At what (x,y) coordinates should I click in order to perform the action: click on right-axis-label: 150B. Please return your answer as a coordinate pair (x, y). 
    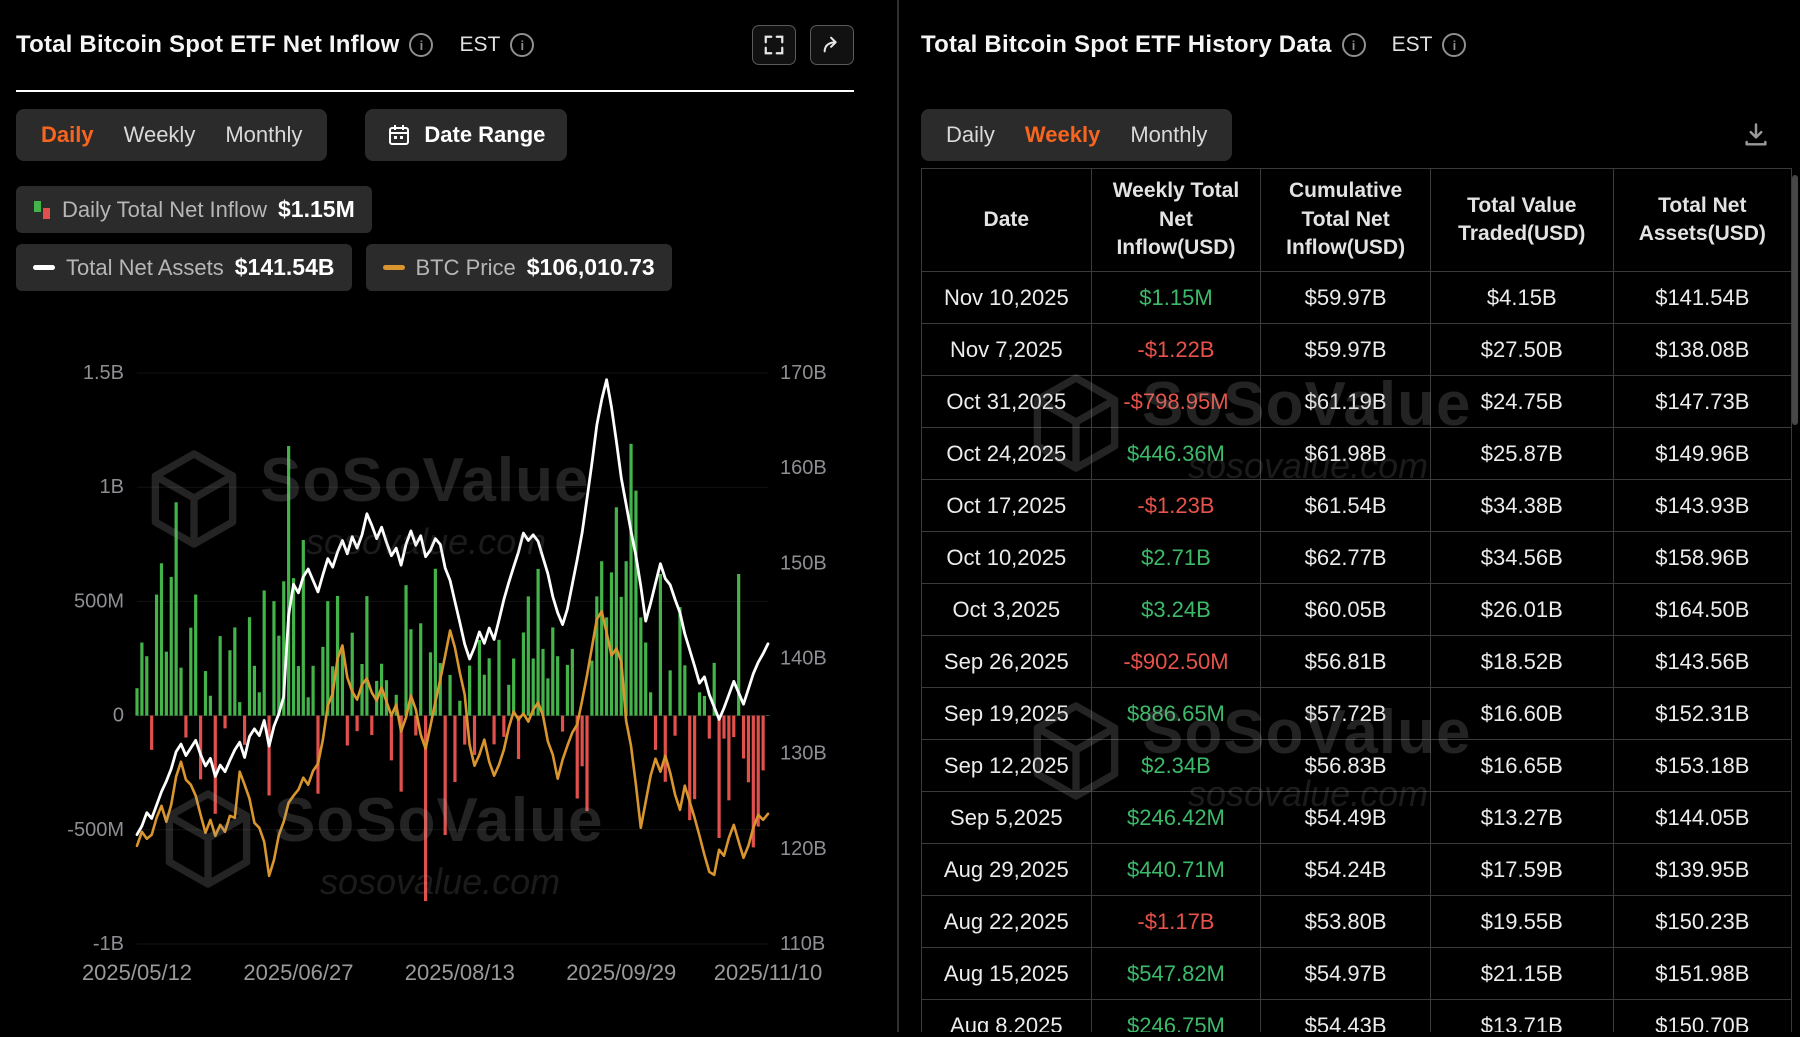
    Looking at the image, I should click on (803, 563).